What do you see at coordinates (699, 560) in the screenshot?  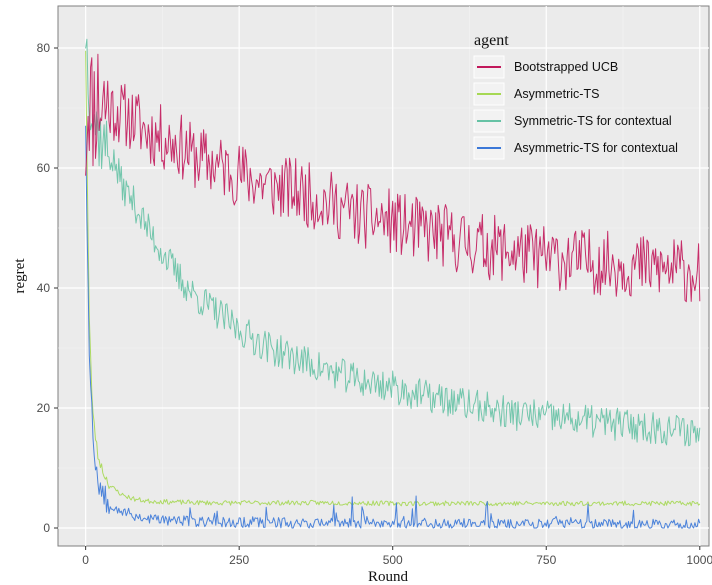 I see `x-tick-label: 1000` at bounding box center [699, 560].